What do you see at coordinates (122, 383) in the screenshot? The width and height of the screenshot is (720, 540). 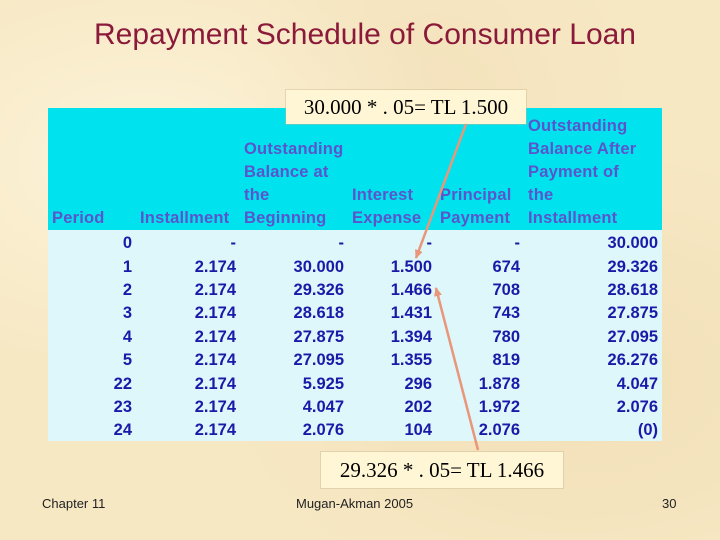 I see `table-cell: 22` at bounding box center [122, 383].